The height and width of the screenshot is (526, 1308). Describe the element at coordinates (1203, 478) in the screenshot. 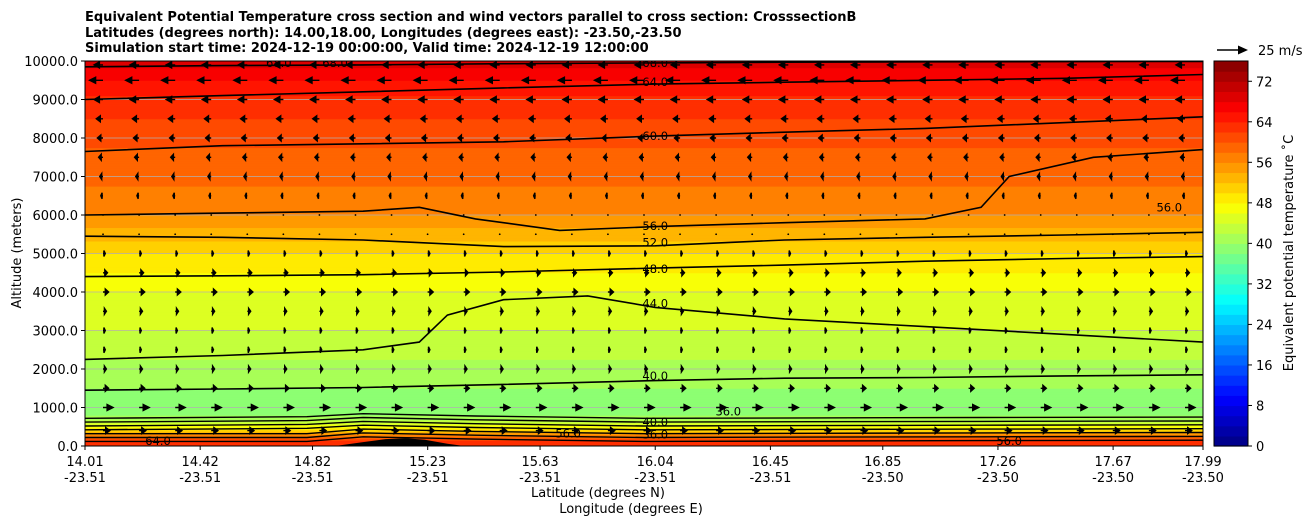

I see `x-tick-label-lon: -23.50` at that location.